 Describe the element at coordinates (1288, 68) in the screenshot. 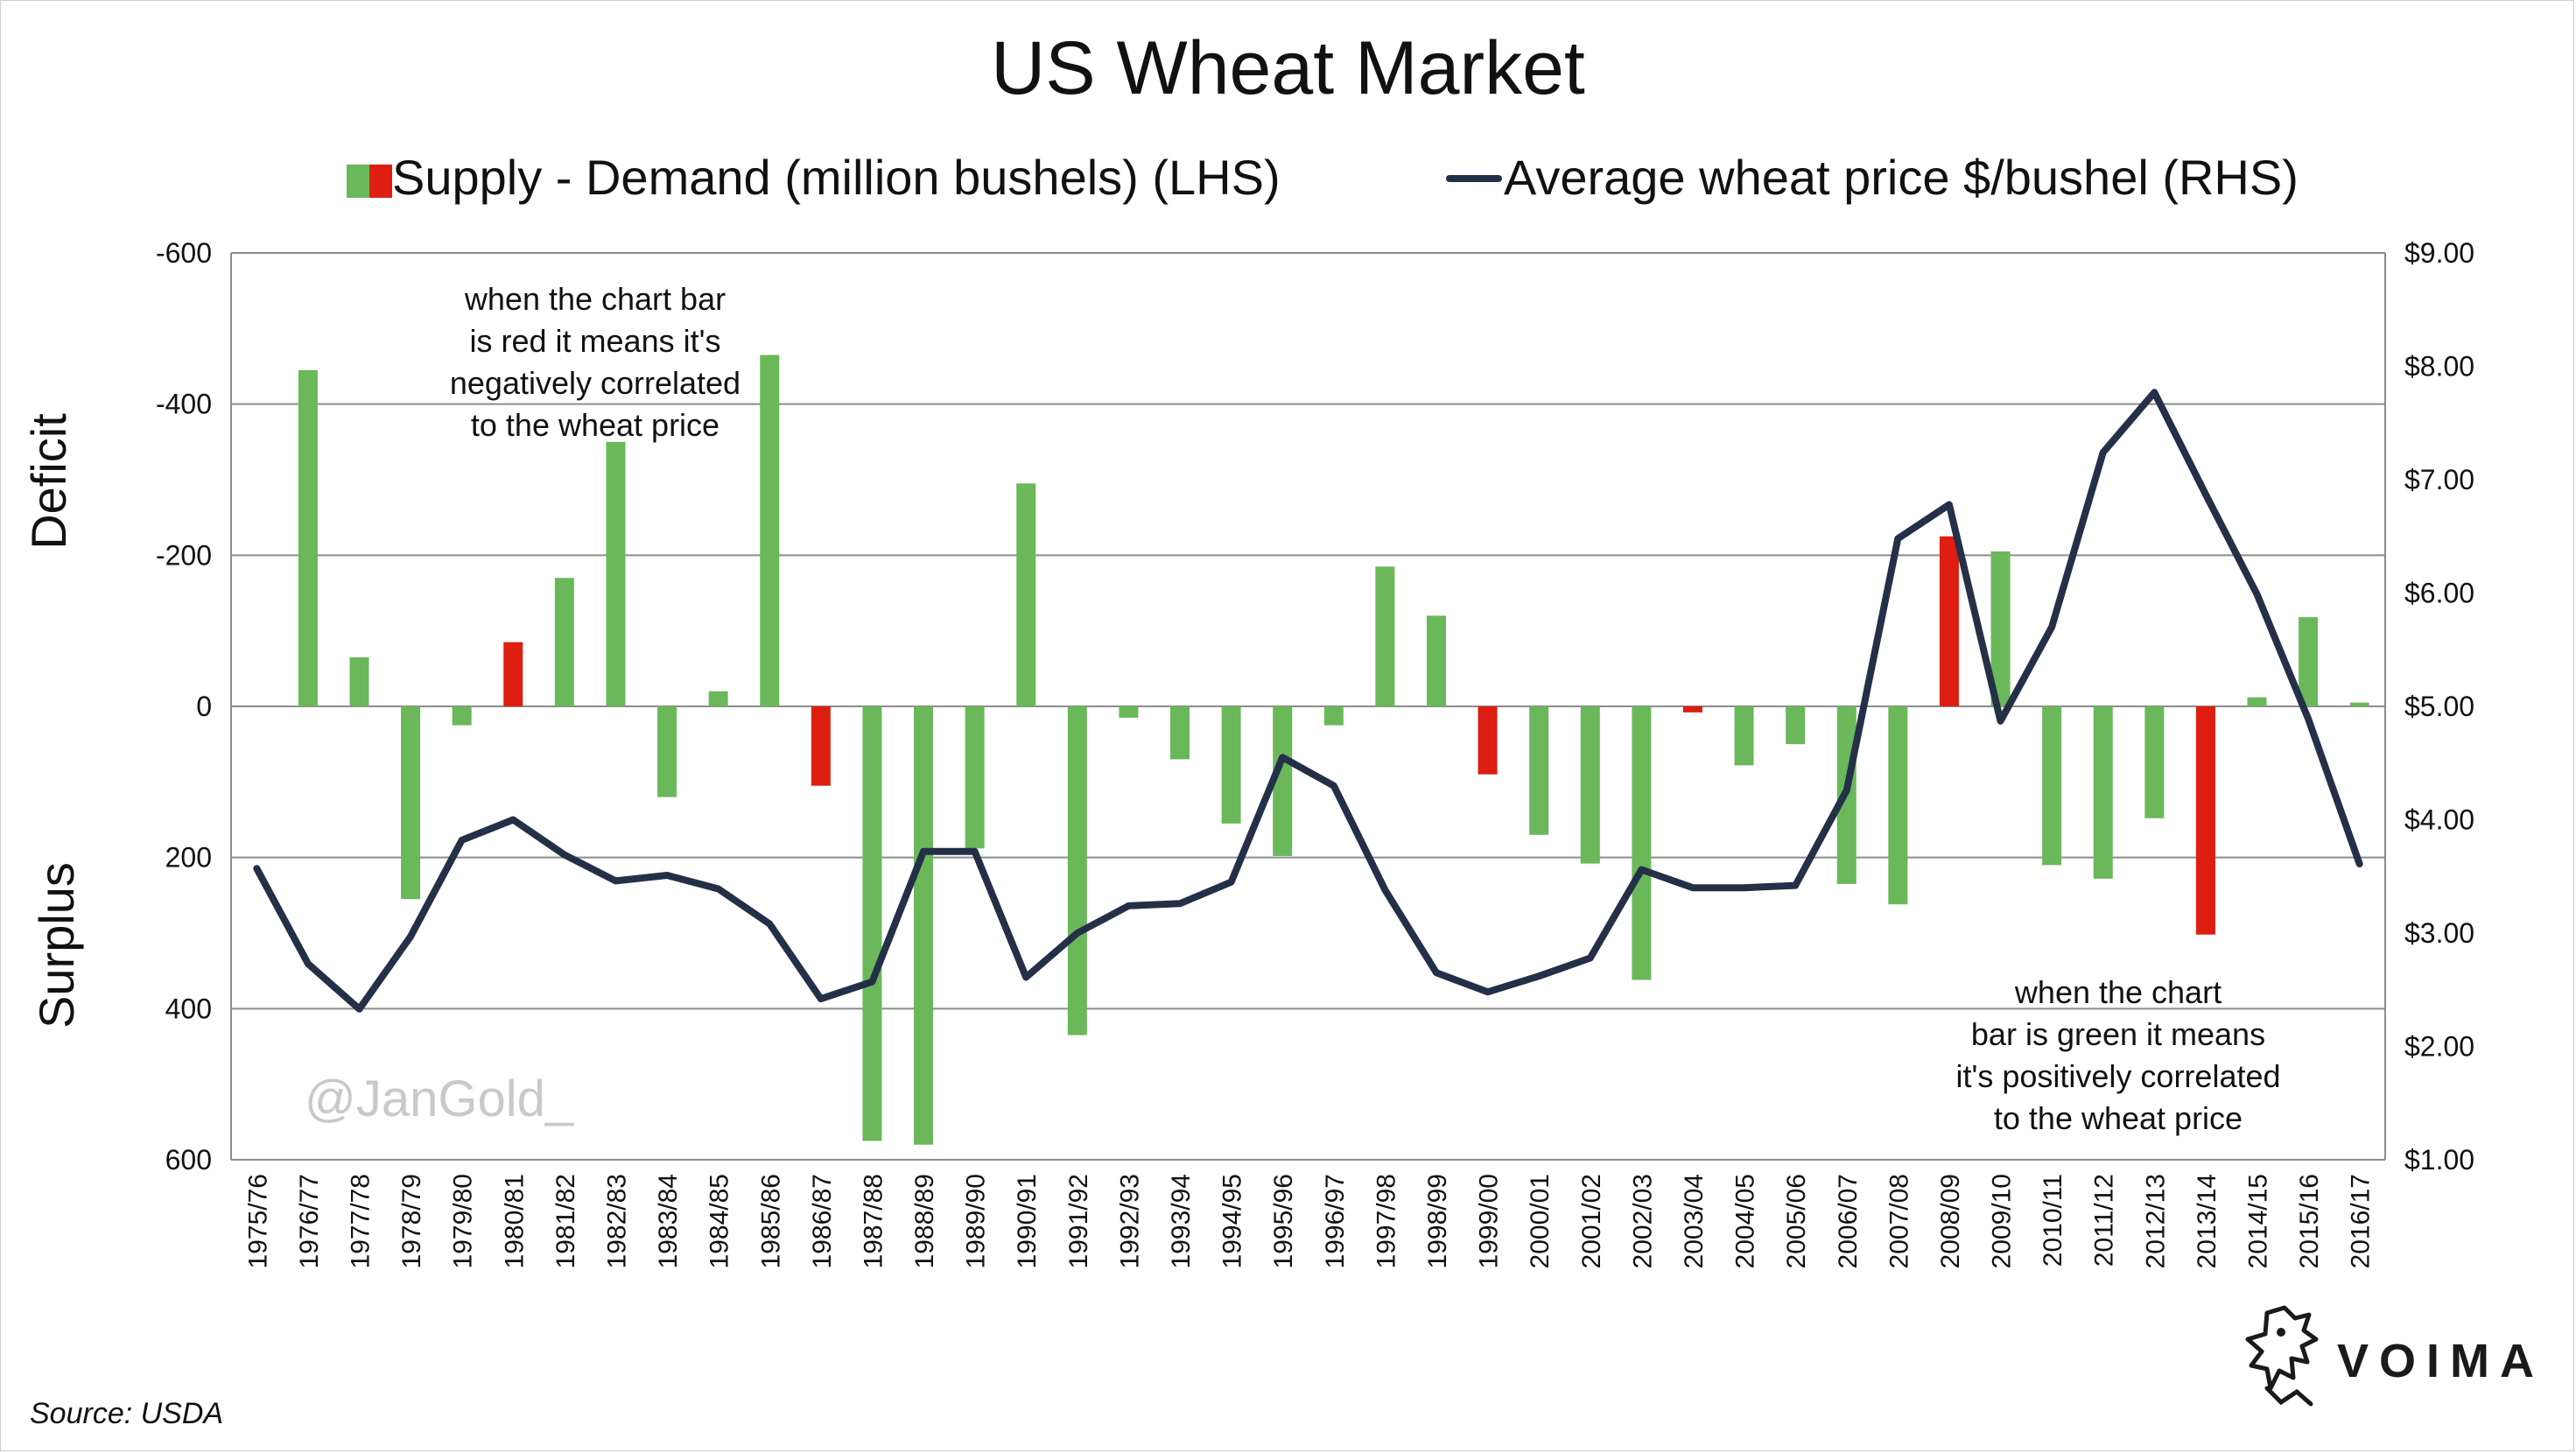

I see `chart-title: US Wheat Market` at that location.